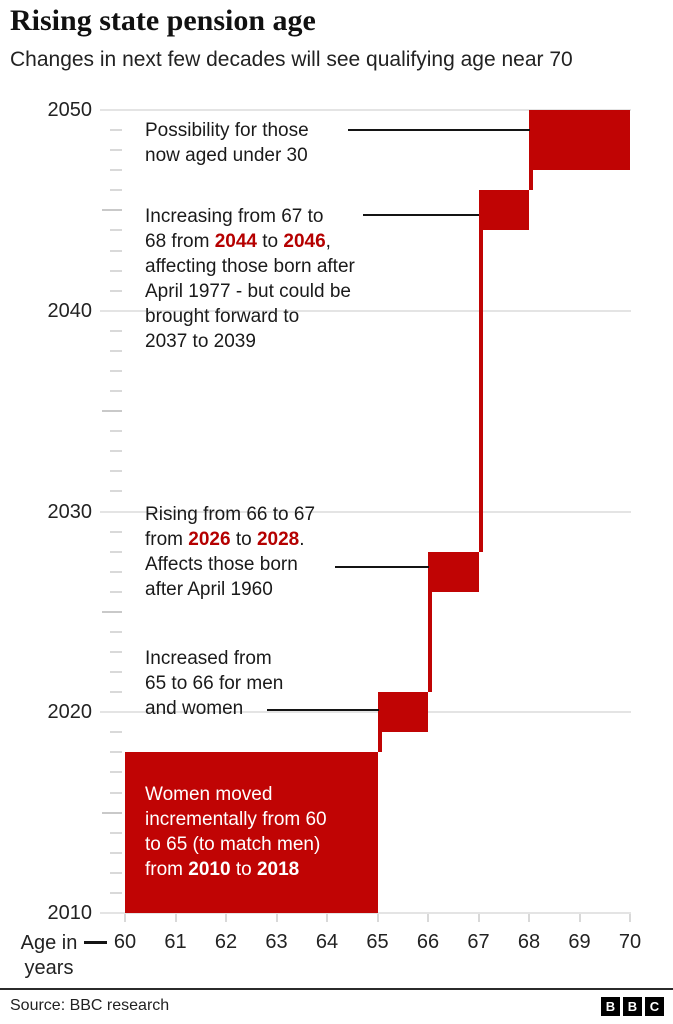  What do you see at coordinates (323, 710) in the screenshot?
I see `annotation-65-to-66-pointer-line` at bounding box center [323, 710].